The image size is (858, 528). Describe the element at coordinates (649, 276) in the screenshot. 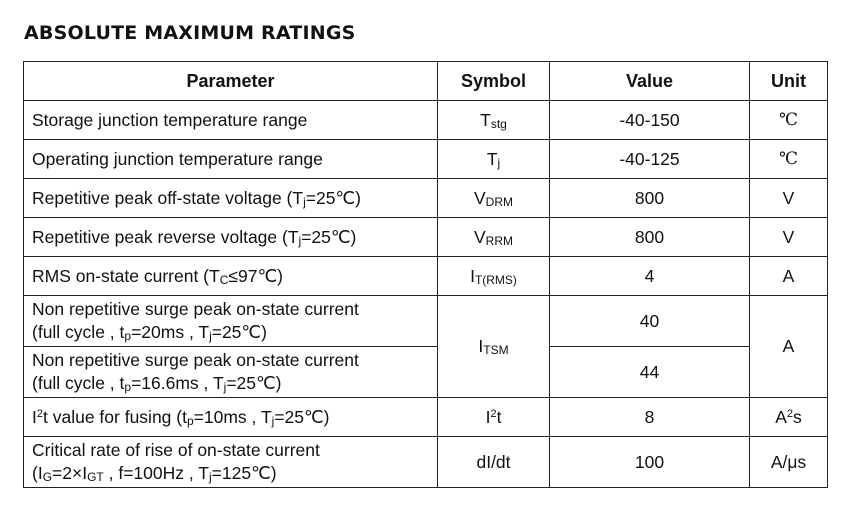

I see `value-cell: 4` at that location.